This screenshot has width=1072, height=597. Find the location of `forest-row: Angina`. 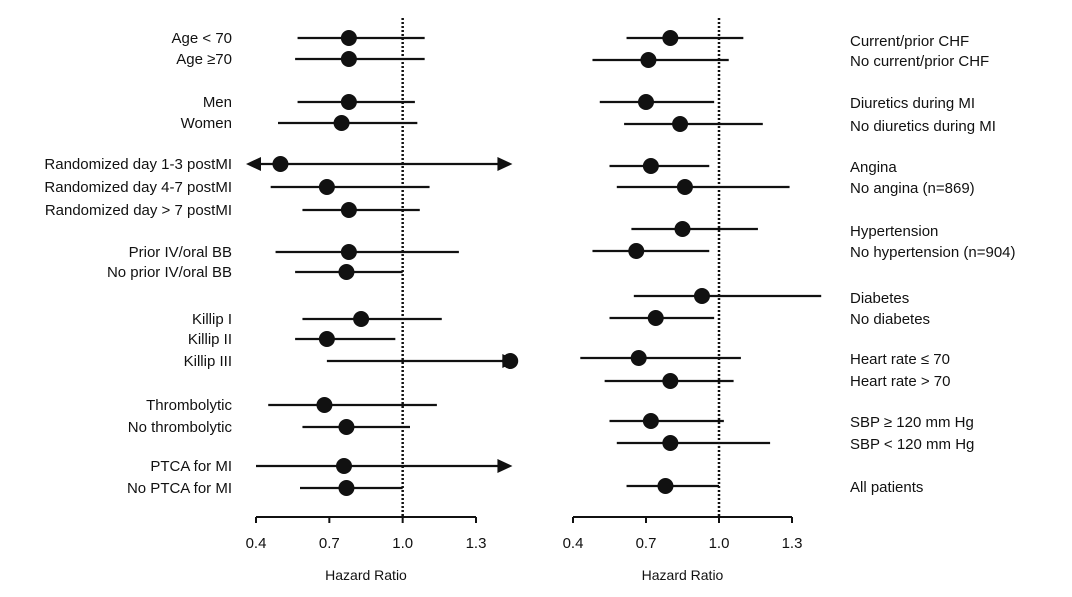

forest-row: Angina is located at coordinates (753, 167).